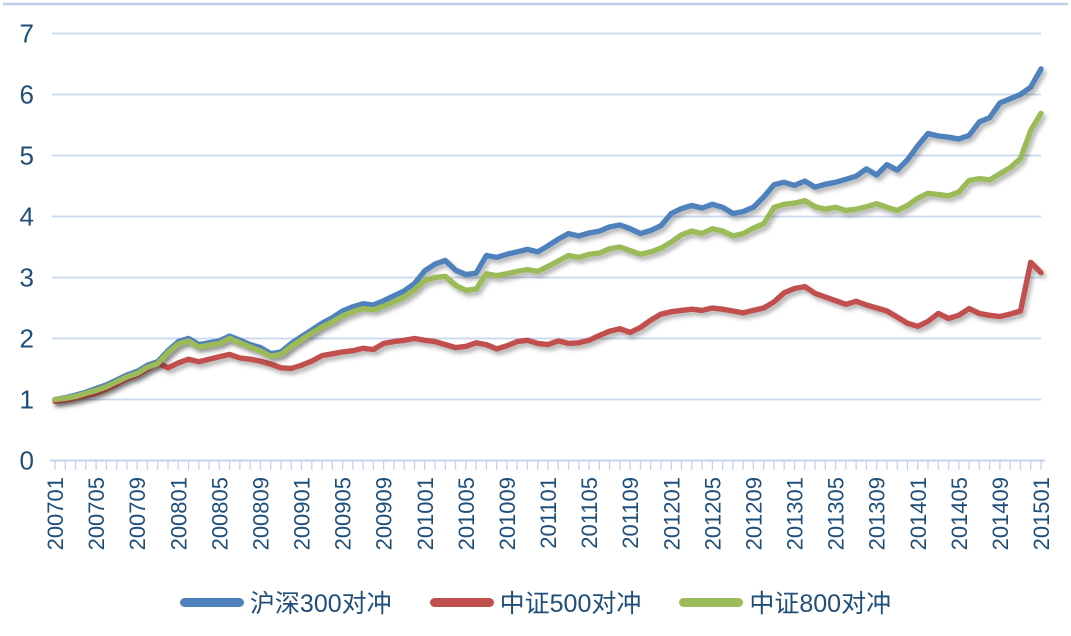 This screenshot has height=636, width=1071. I want to click on x-axis-label-200905: 200905, so click(343, 513).